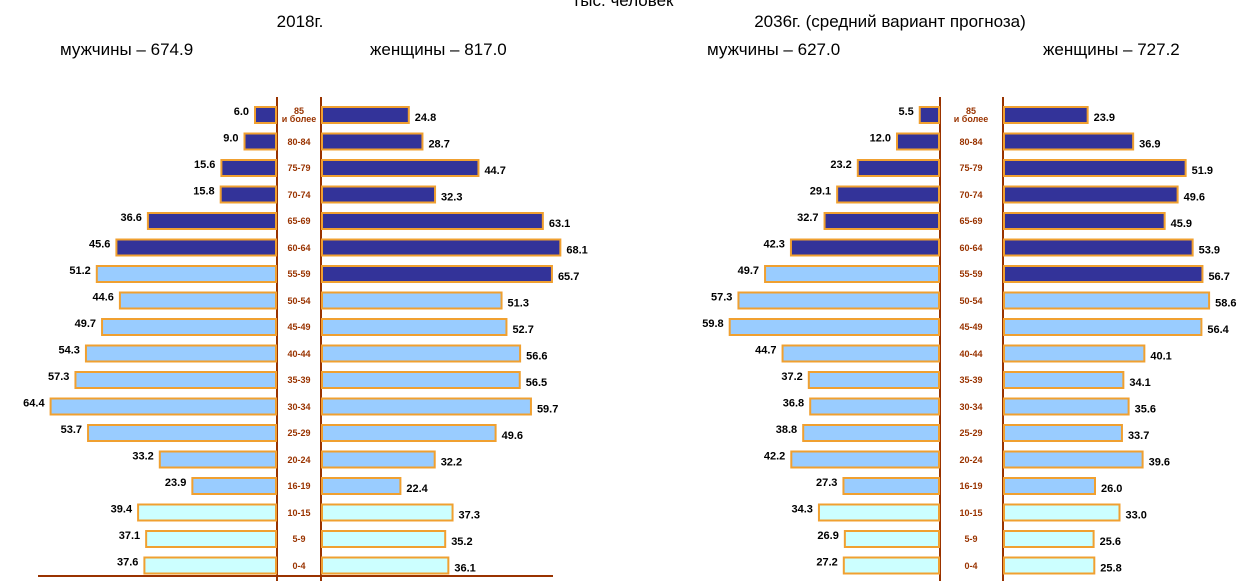 The width and height of the screenshot is (1247, 581). What do you see at coordinates (1218, 330) in the screenshot?
I see `value-label: 56.4` at bounding box center [1218, 330].